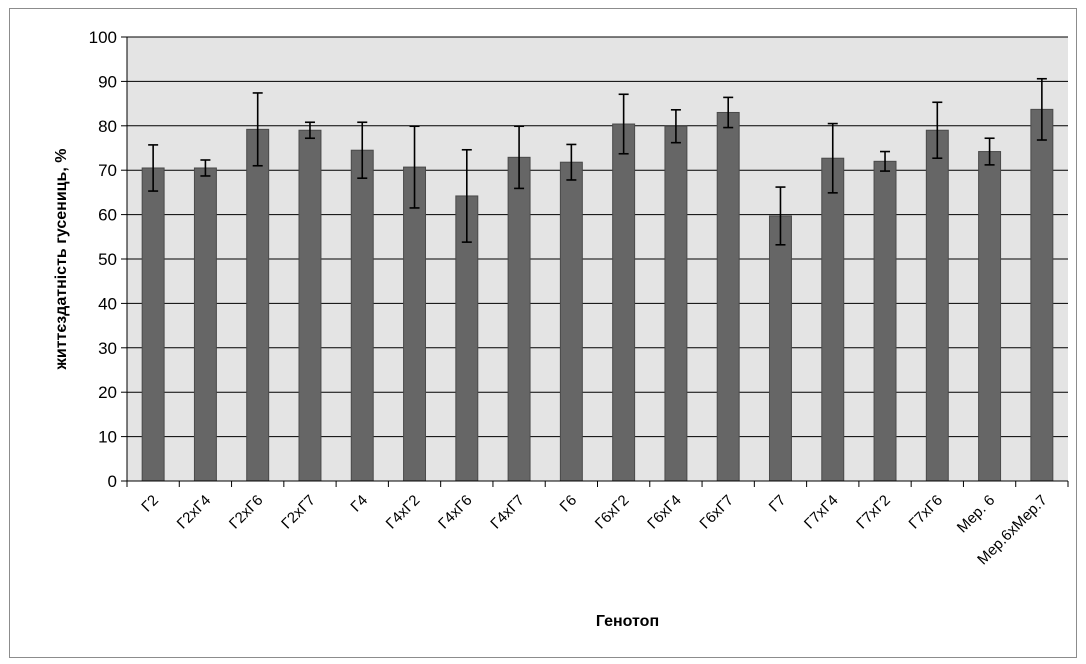  Describe the element at coordinates (359, 504) in the screenshot. I see `x-tick-label: Г4` at that location.